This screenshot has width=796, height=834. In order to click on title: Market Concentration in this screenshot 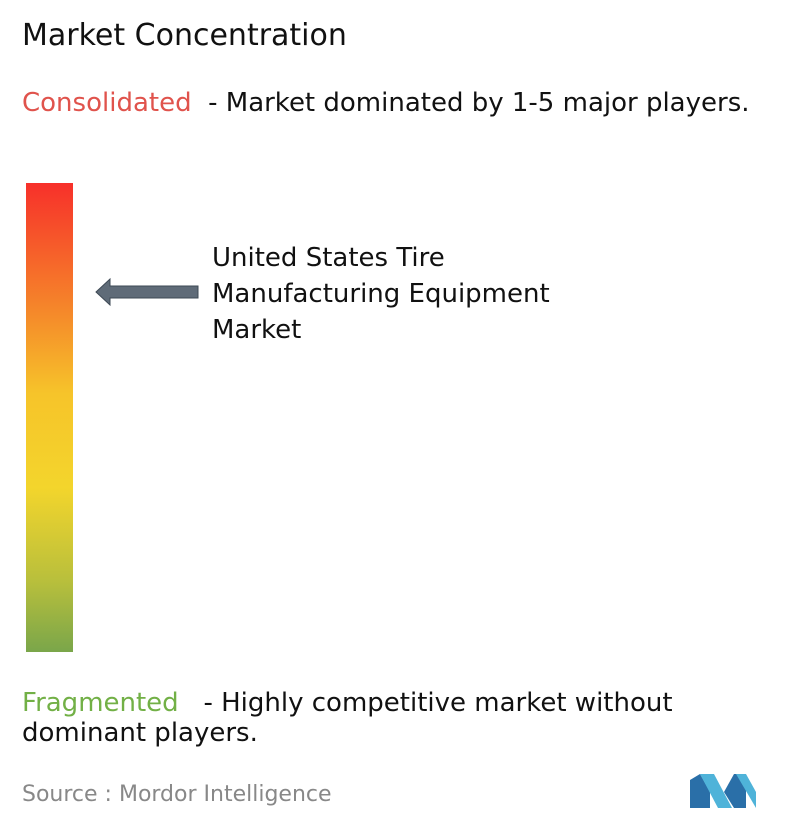, I will do `click(184, 35)`.